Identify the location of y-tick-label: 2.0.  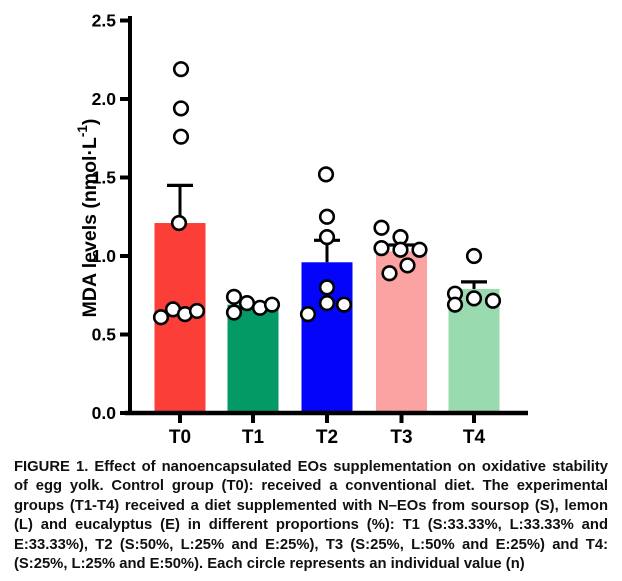
(104, 99).